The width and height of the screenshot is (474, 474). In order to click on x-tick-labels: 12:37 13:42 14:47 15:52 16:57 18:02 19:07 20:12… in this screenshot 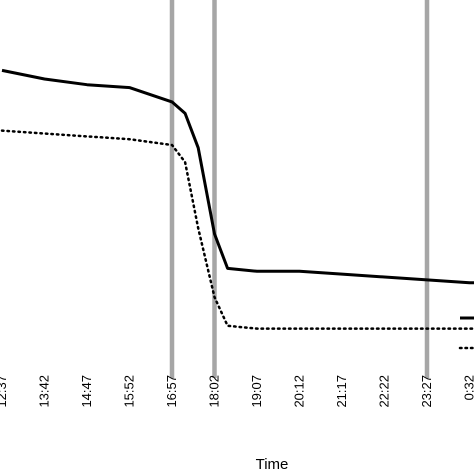, I will do `click(237, 391)`.